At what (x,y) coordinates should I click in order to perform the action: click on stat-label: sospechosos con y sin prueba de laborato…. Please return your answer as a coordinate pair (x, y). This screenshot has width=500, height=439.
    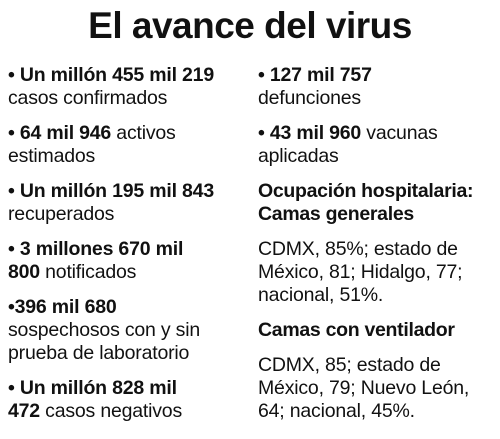
    Looking at the image, I should click on (104, 341).